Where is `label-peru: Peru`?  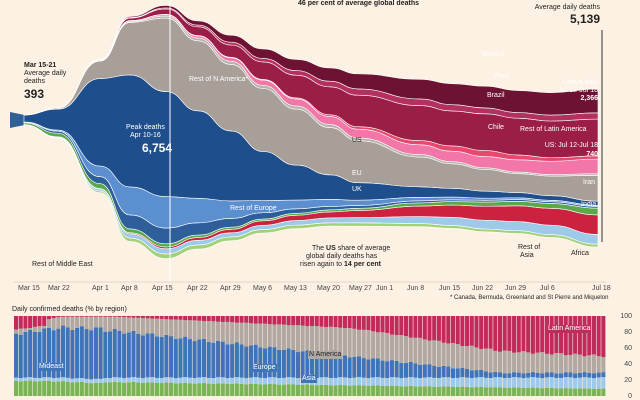 label-peru: Peru is located at coordinates (501, 76).